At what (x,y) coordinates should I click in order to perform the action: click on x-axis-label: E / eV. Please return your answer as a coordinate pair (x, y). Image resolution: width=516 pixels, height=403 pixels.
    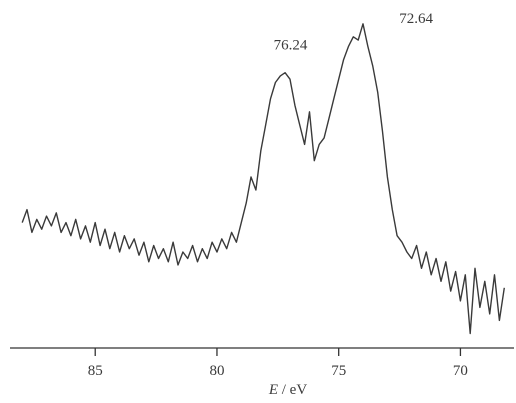
    Looking at the image, I should click on (287, 390).